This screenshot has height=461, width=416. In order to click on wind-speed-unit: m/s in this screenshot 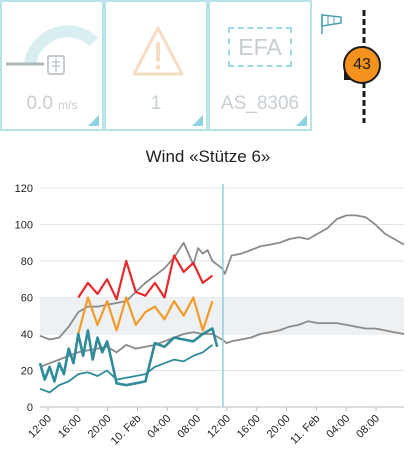, I will do `click(68, 105)`.